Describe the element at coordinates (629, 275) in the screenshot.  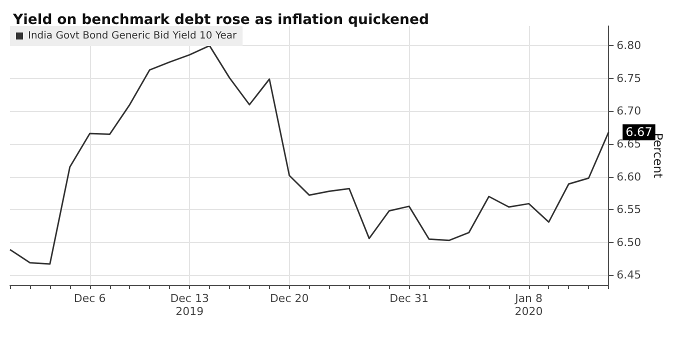
I see `y-tick-label: 6.45` at that location.